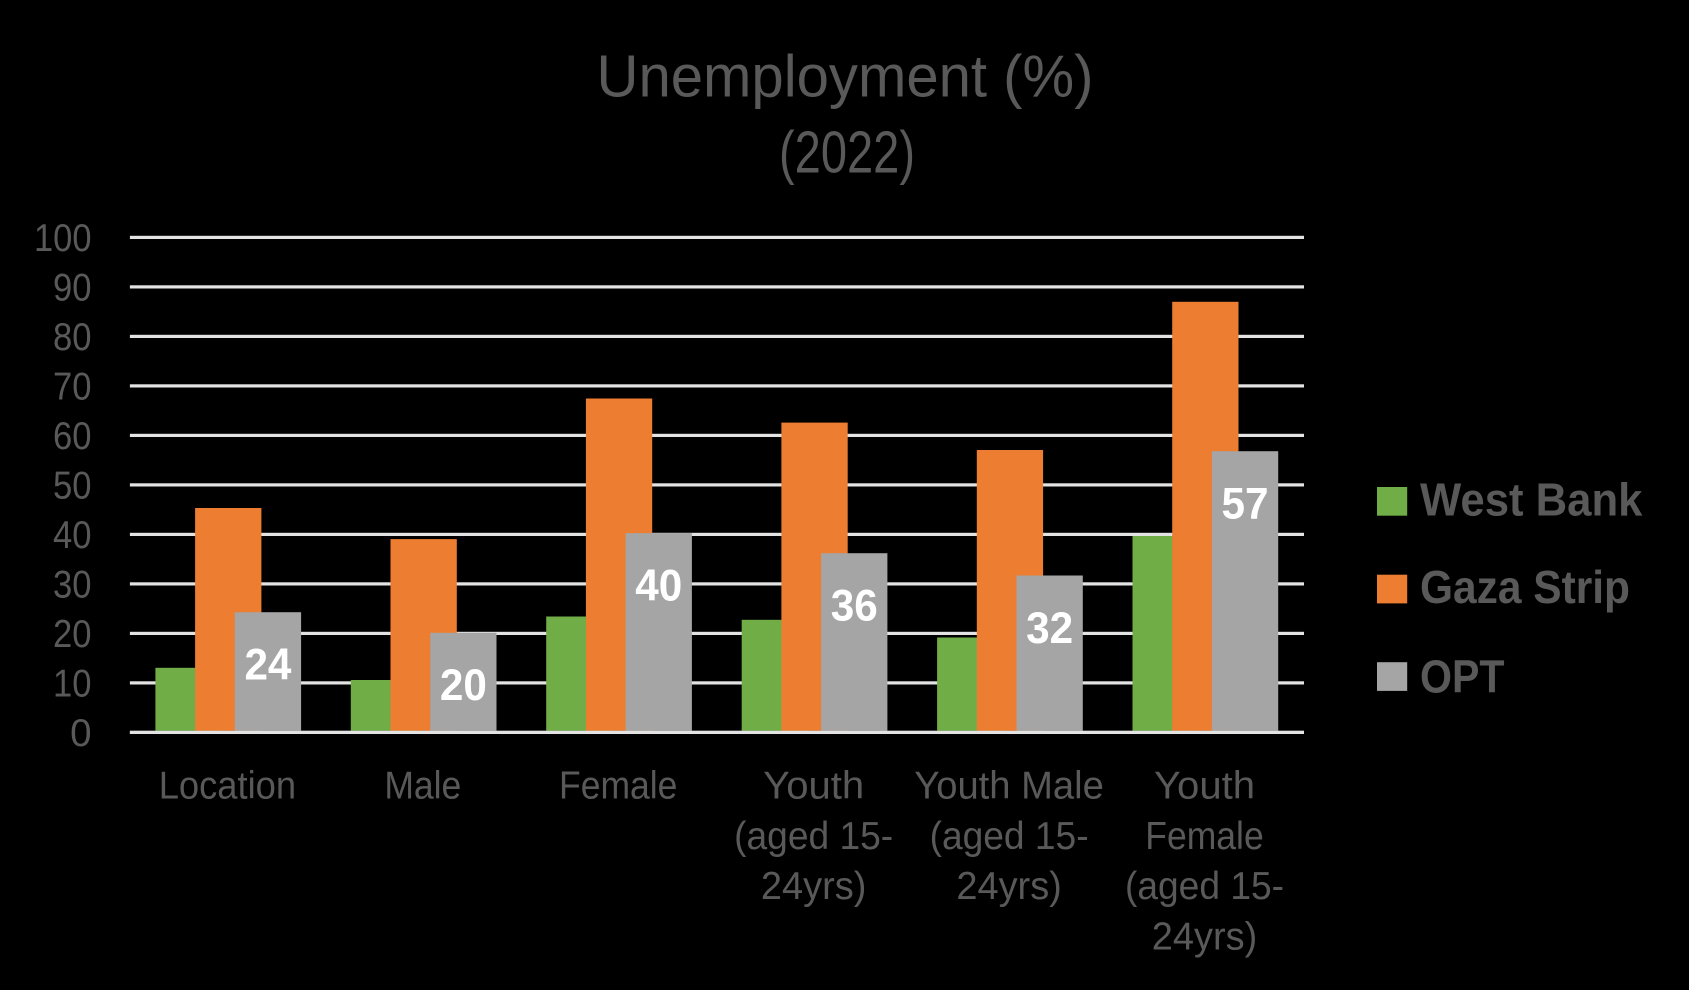 This screenshot has height=990, width=1689. I want to click on svg-text: Unemployment (%), so click(845, 76).